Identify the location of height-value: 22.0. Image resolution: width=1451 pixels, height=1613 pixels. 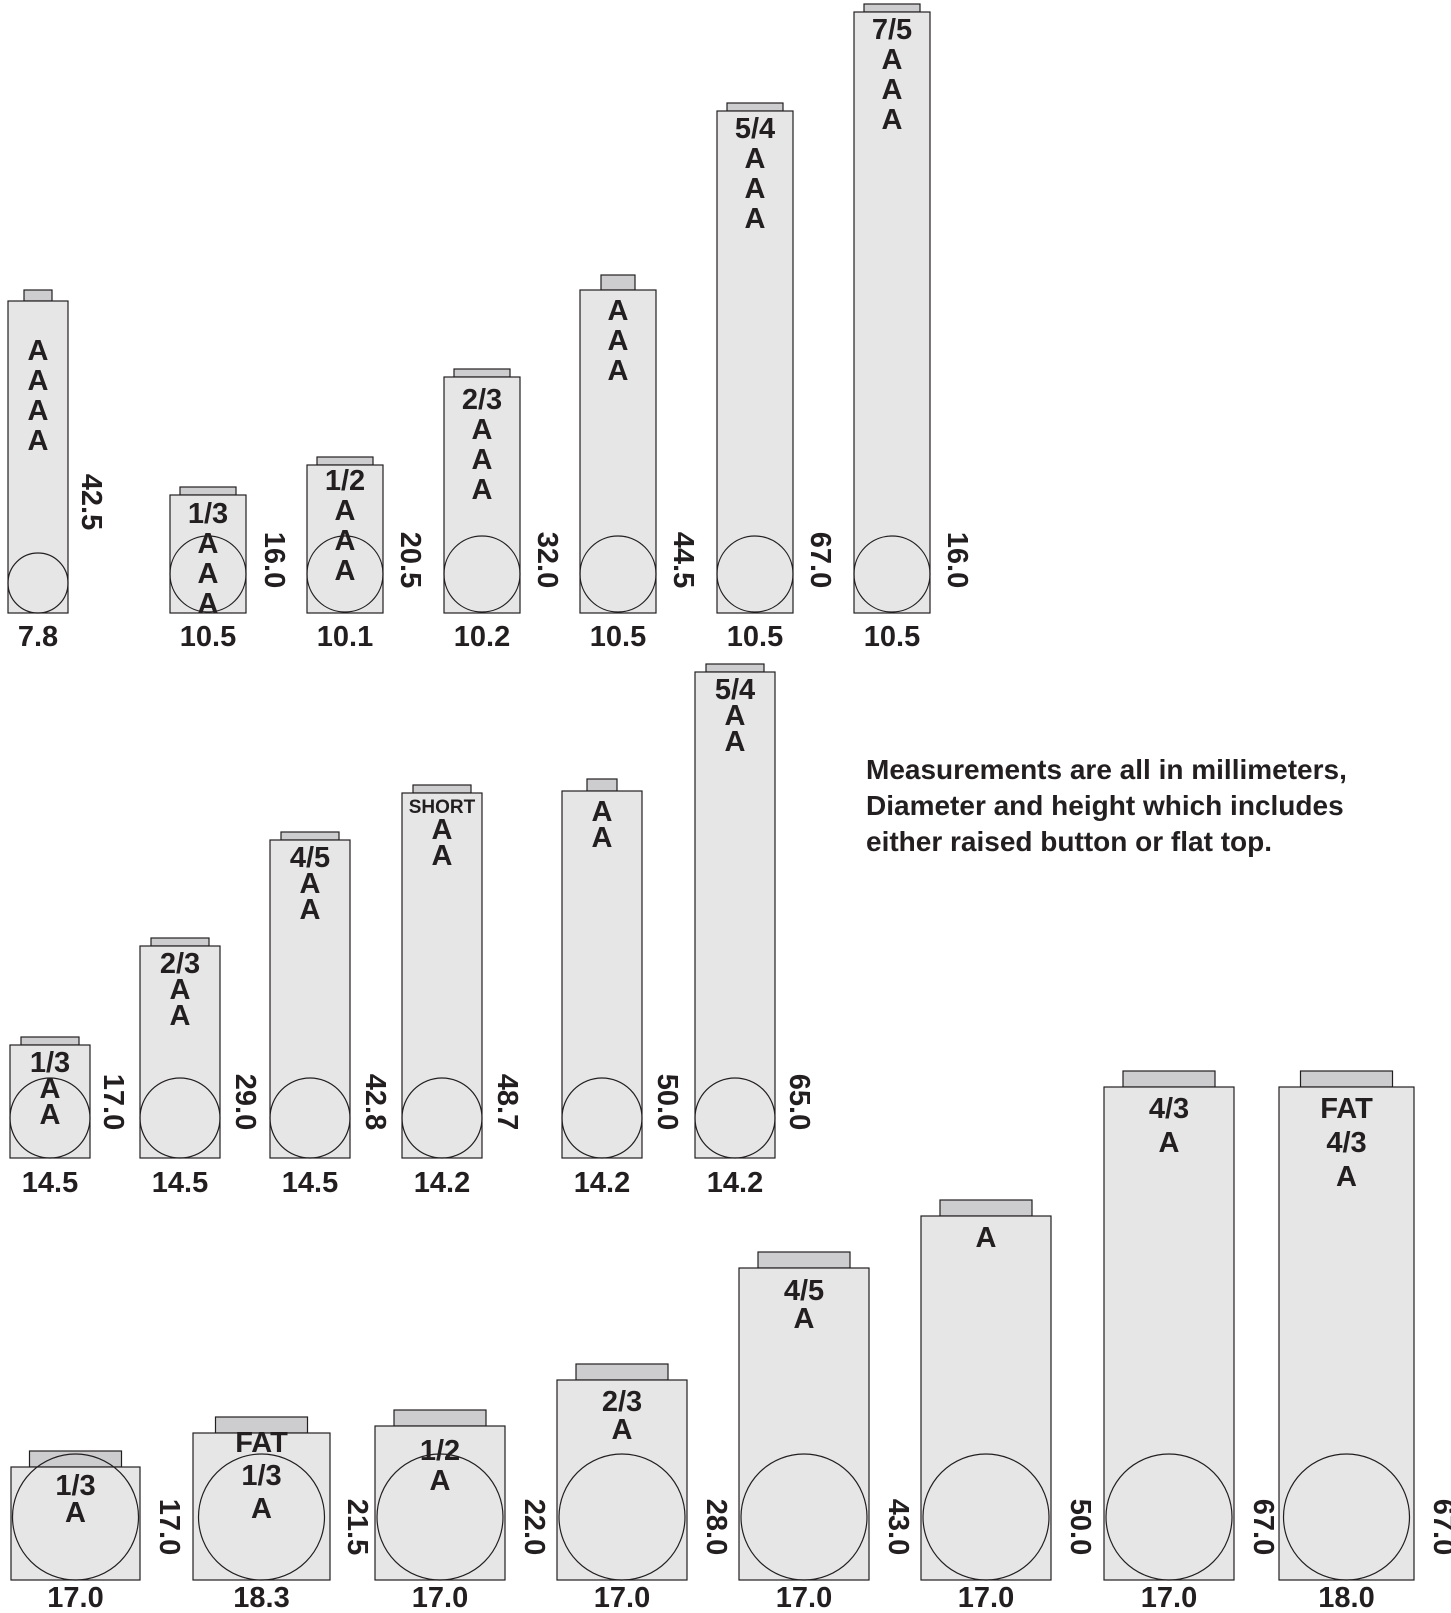
(534, 1527).